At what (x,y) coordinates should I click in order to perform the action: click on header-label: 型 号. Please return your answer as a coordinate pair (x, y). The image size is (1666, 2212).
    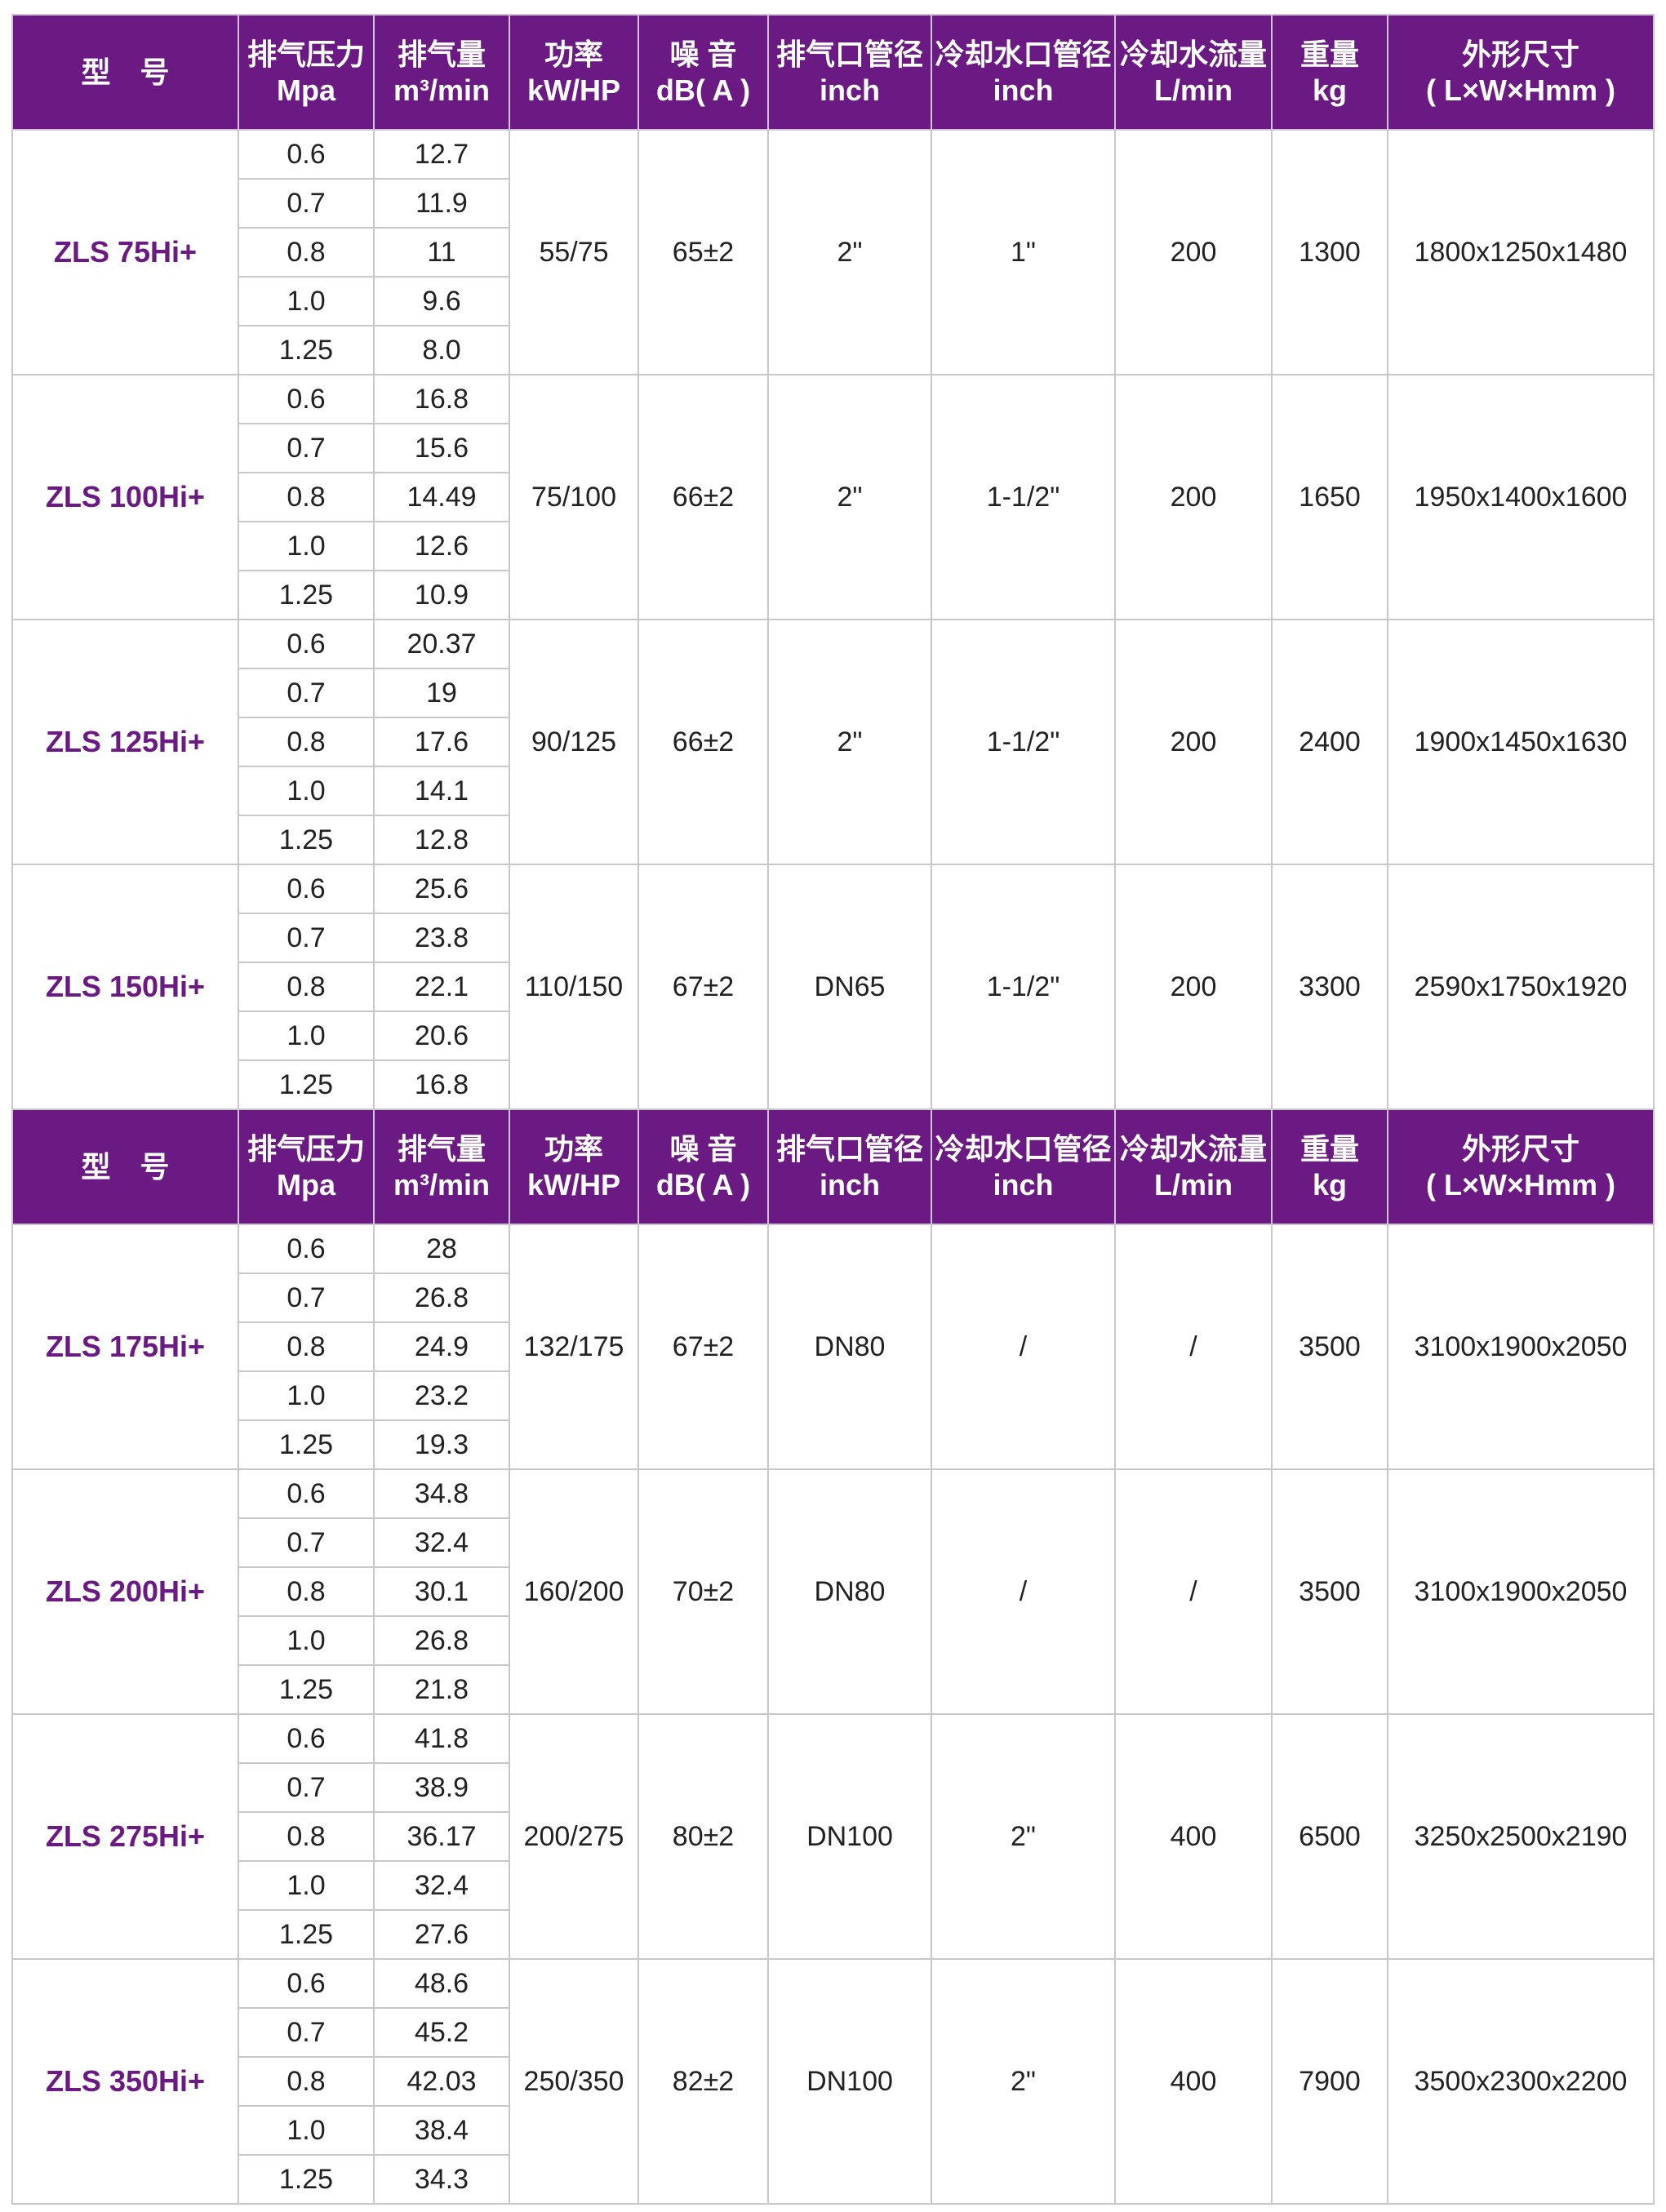
    Looking at the image, I should click on (125, 1166).